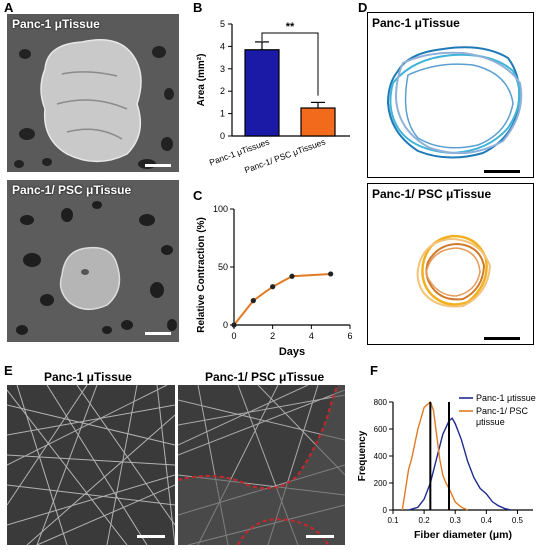 Image resolution: width=539 pixels, height=550 pixels. Describe the element at coordinates (454, 102) in the screenshot. I see `tissue-outlines-panc1` at that location.